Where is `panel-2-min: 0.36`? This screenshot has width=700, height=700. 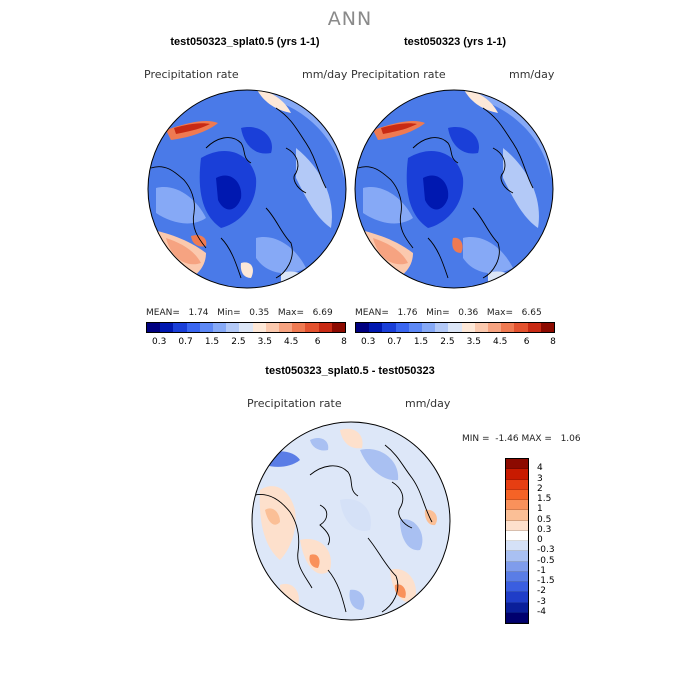
panel-2-min: 0.36 is located at coordinates (468, 313).